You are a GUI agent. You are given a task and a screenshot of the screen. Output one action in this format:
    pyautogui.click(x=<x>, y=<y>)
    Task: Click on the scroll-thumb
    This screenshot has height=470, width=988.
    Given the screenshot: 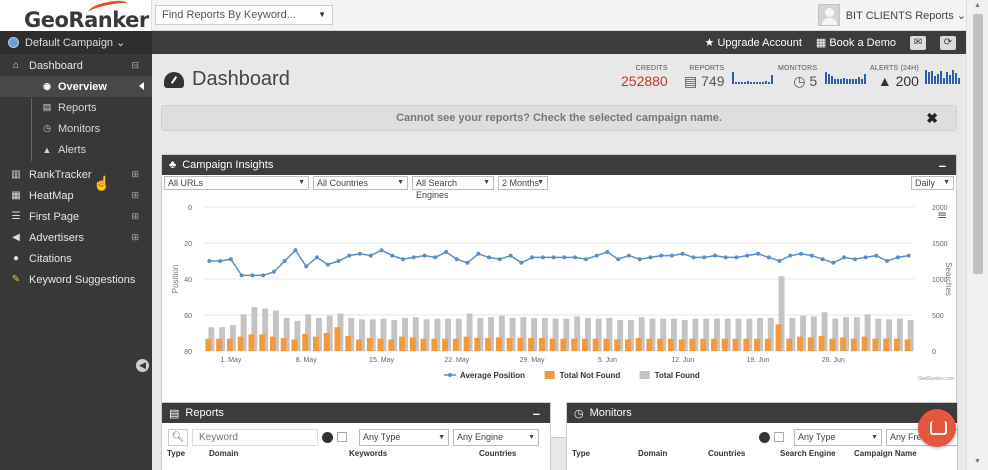 What is the action you would take?
    pyautogui.click(x=978, y=144)
    